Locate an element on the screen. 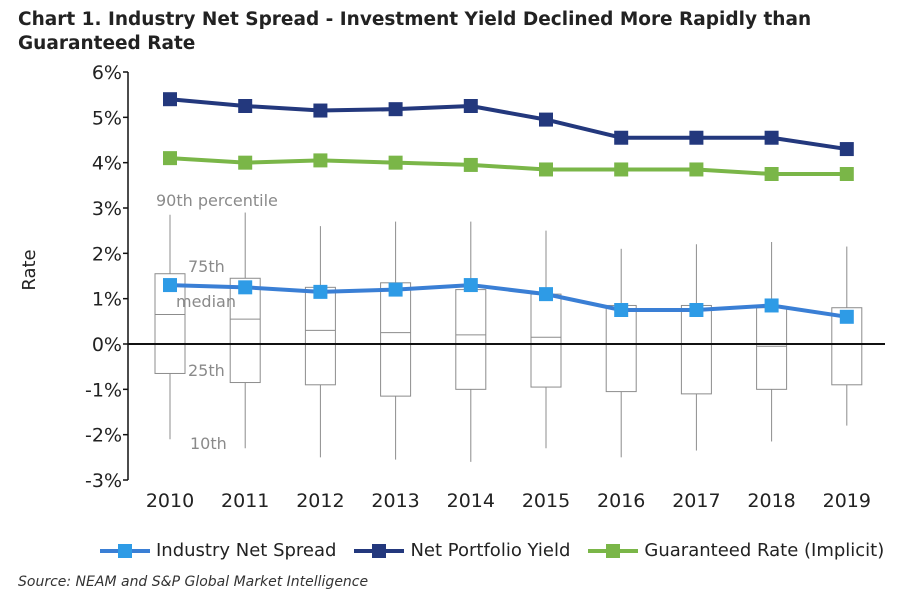 This screenshot has height=598, width=905. legend-item-net-portfolio-yield: Net Portfolio Yield is located at coordinates (462, 550).